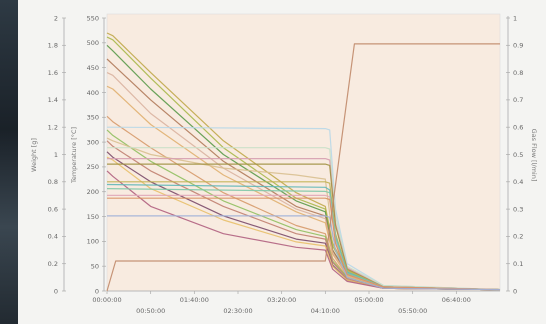  I want to click on temperature-tick-label: 200, so click(93, 192).